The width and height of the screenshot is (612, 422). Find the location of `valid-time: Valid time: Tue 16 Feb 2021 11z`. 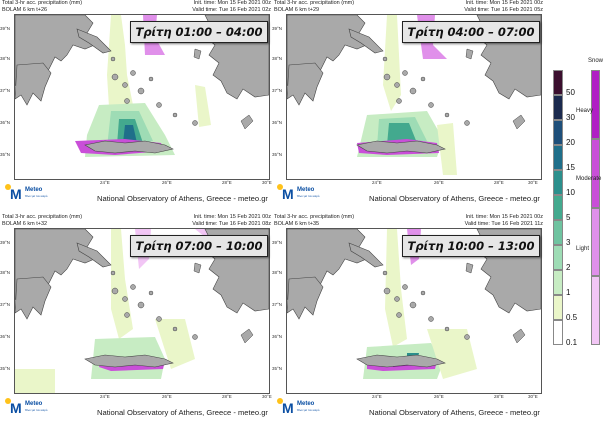

valid-time: Valid time: Tue 16 Feb 2021 11z is located at coordinates (503, 223).